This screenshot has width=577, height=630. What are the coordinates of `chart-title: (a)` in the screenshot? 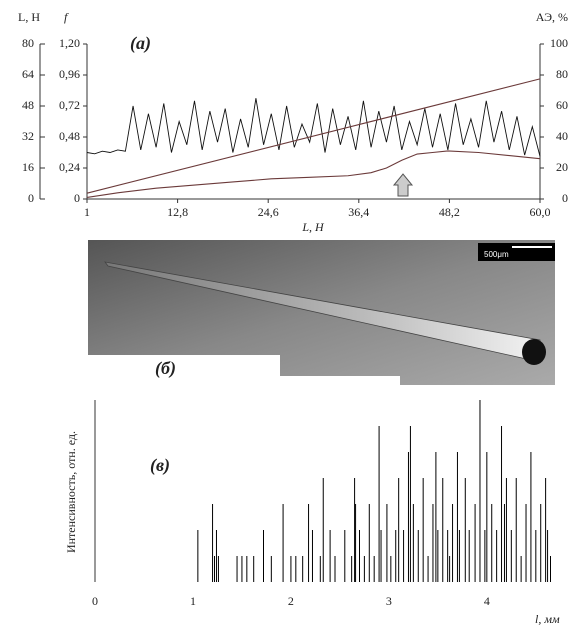 It's located at (140, 43).